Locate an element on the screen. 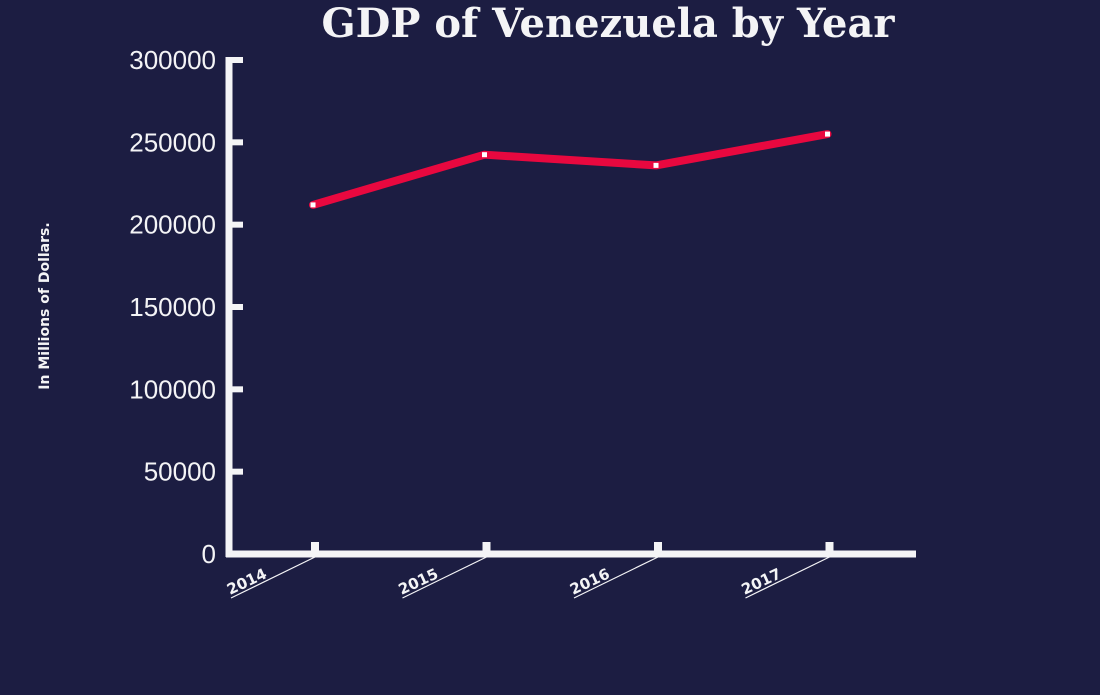 This screenshot has width=1100, height=695. y-axis-title: In Millions of Dollars. is located at coordinates (45, 305).